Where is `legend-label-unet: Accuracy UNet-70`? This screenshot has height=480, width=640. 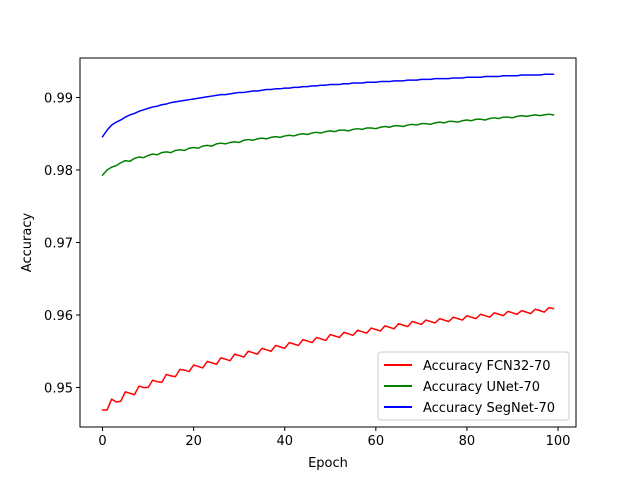 legend-label-unet: Accuracy UNet-70 is located at coordinates (481, 387).